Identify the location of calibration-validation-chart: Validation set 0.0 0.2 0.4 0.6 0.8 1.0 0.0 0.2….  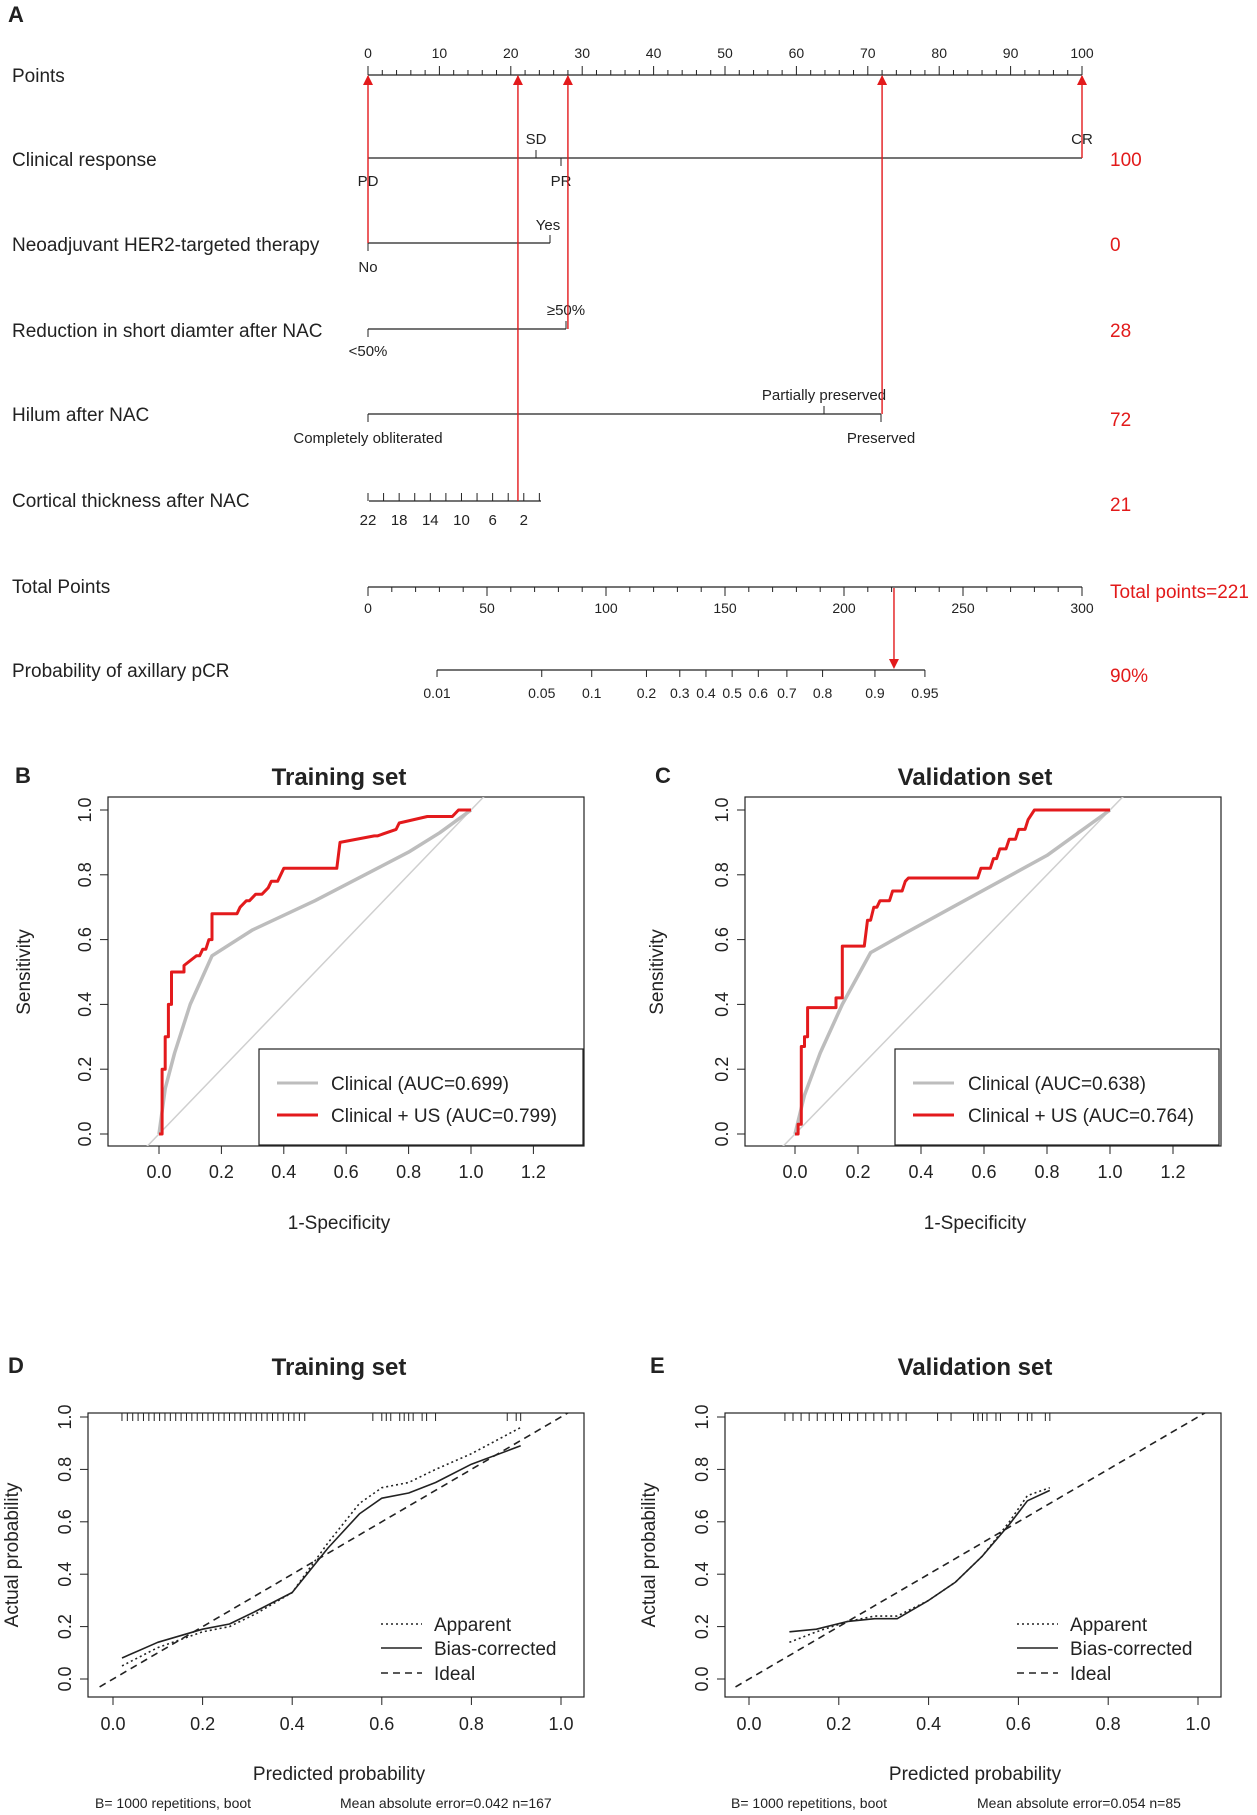
(930, 1582).